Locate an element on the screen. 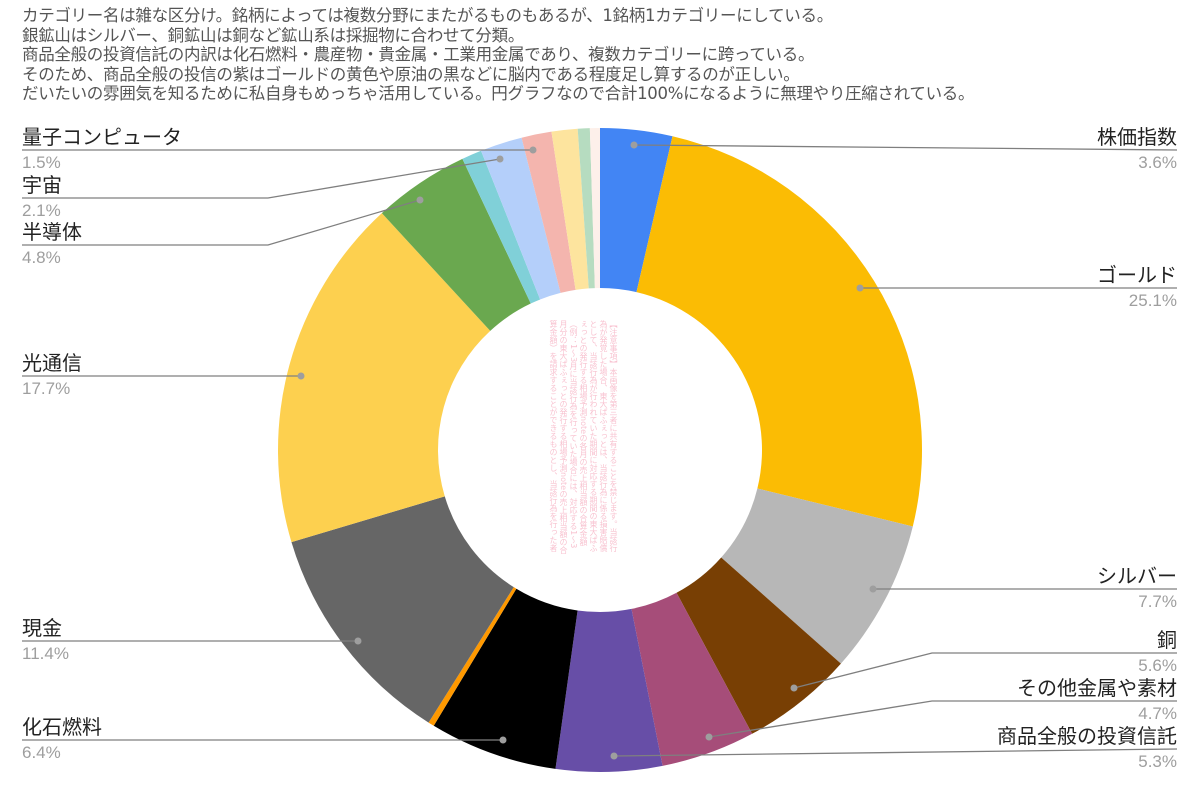  slice-label-name: 銅 is located at coordinates (1167, 640).